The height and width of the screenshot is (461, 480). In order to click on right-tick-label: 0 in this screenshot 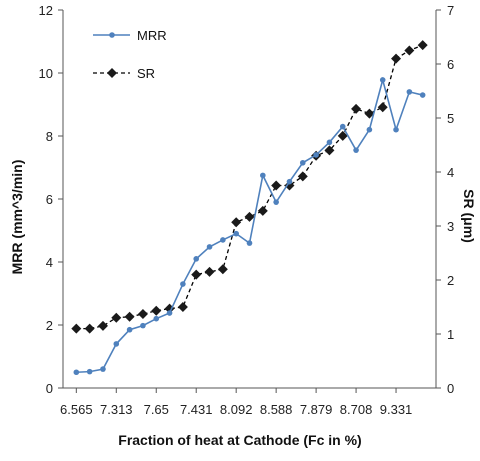, I will do `click(450, 388)`.